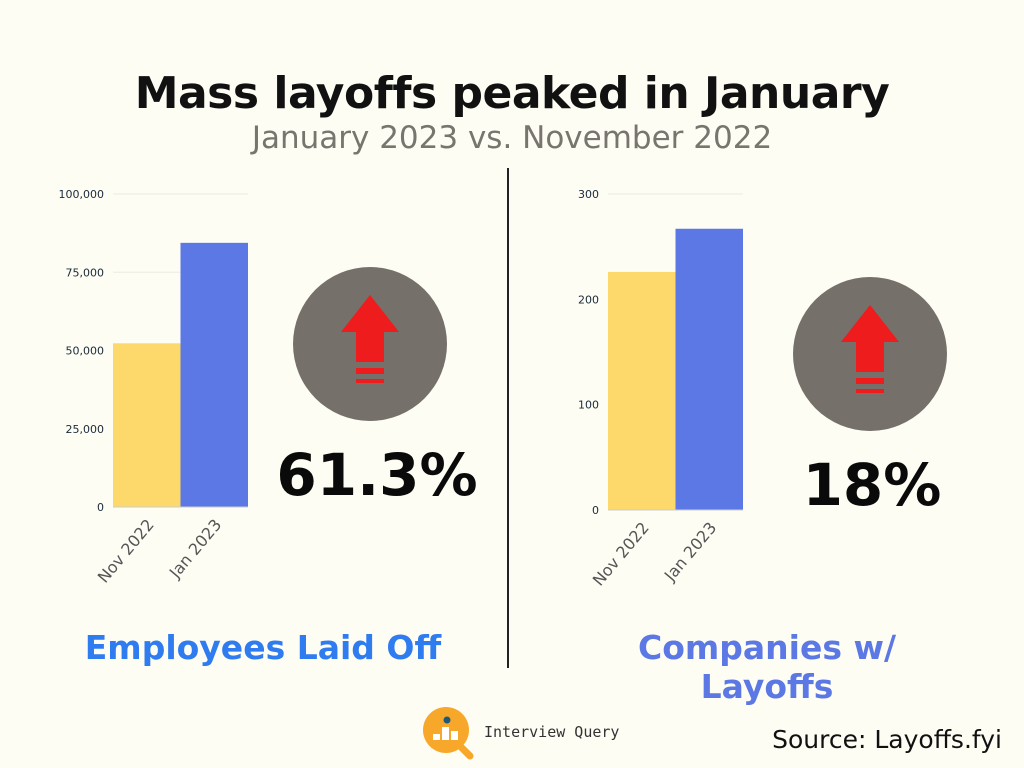 The height and width of the screenshot is (768, 1024). I want to click on interview-query-logo-icon, so click(448, 733).